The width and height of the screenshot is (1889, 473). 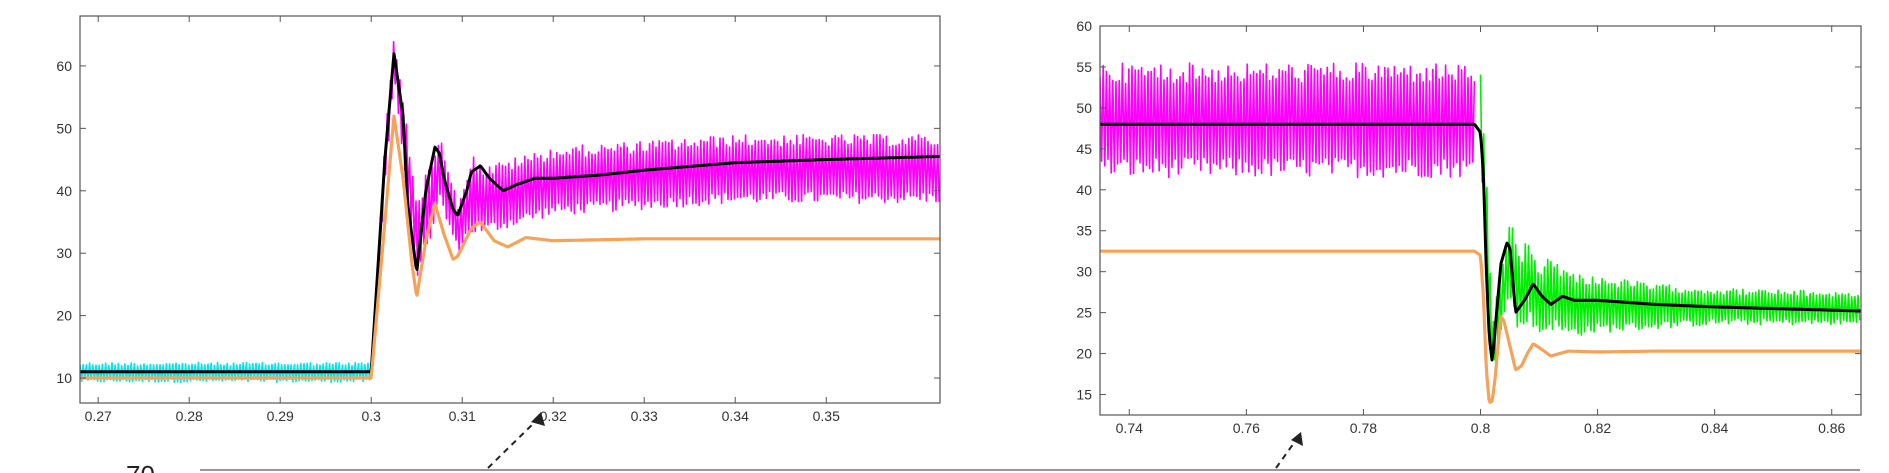 I want to click on x-tick-label: 0.84, so click(x=1714, y=428).